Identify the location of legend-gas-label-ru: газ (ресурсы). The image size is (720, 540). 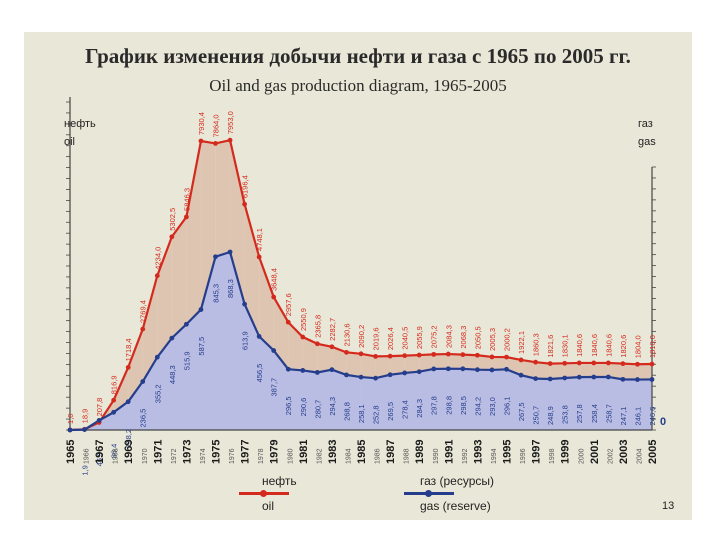
(457, 481).